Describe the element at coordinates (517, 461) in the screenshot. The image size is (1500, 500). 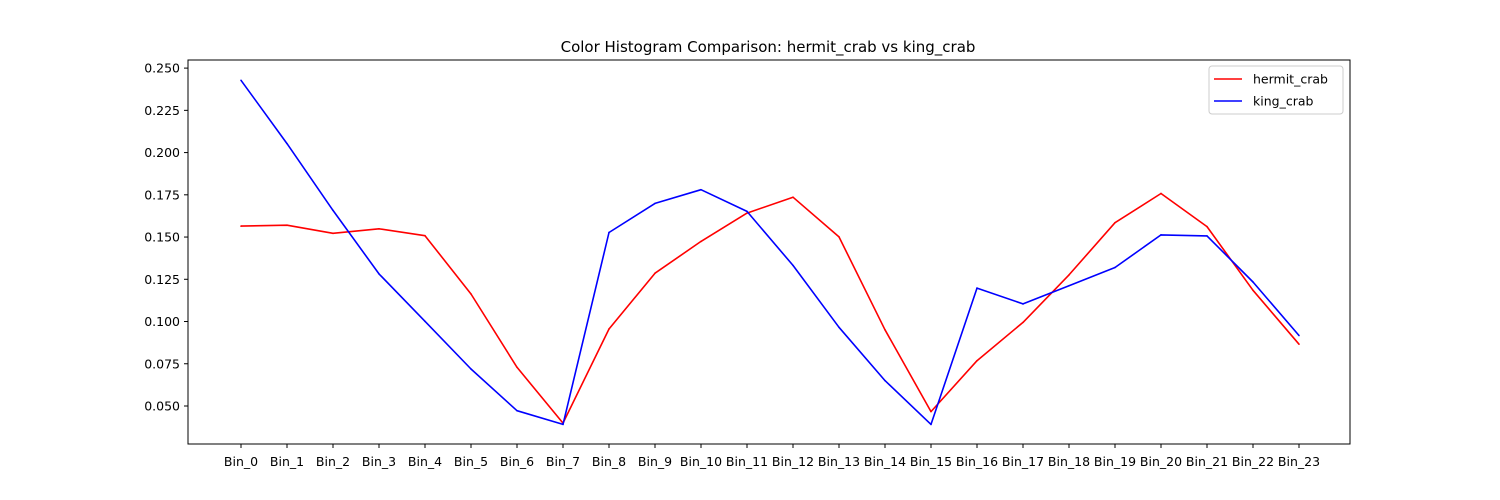
I see `x-tick-label: Bin_6` at that location.